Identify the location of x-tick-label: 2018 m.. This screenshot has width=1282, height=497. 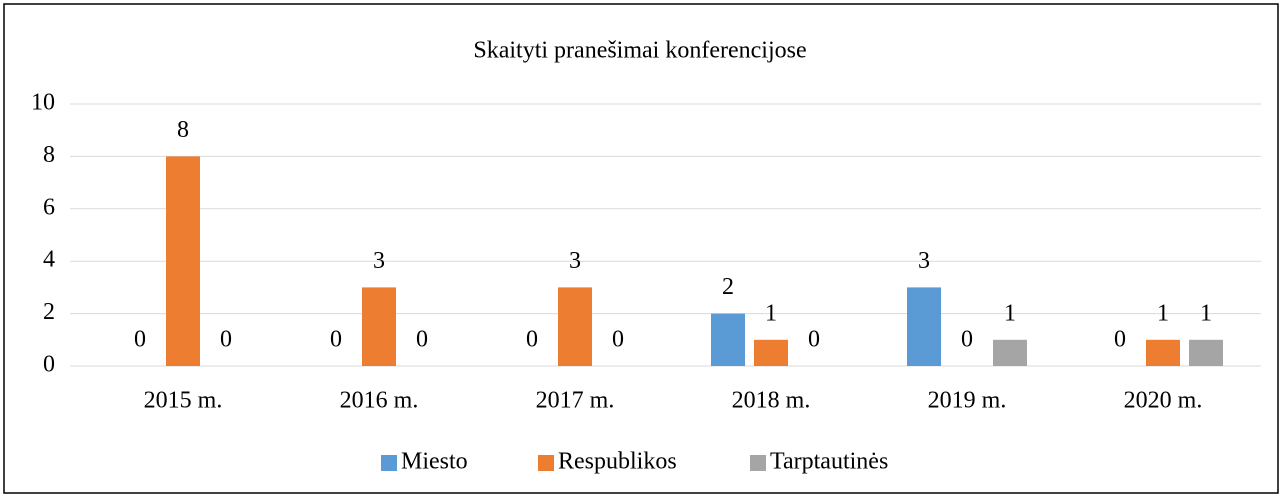
(771, 401).